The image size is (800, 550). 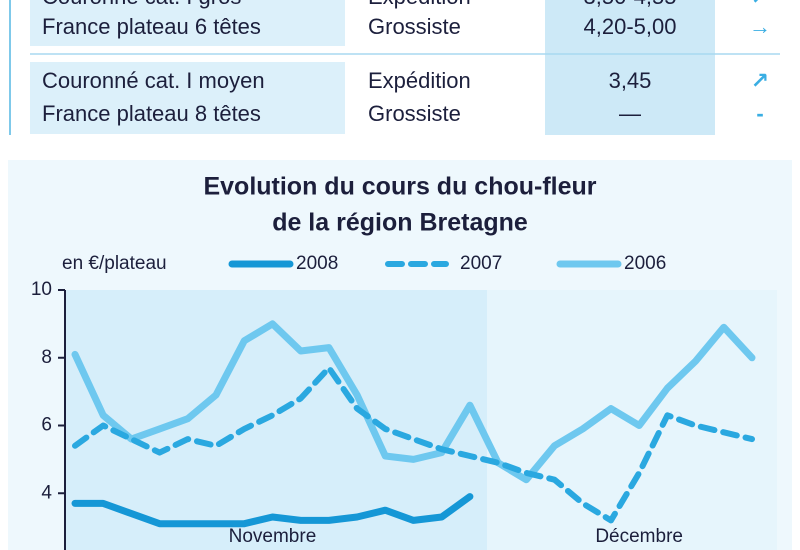 I want to click on y-tick-label: 10, so click(x=41, y=289).